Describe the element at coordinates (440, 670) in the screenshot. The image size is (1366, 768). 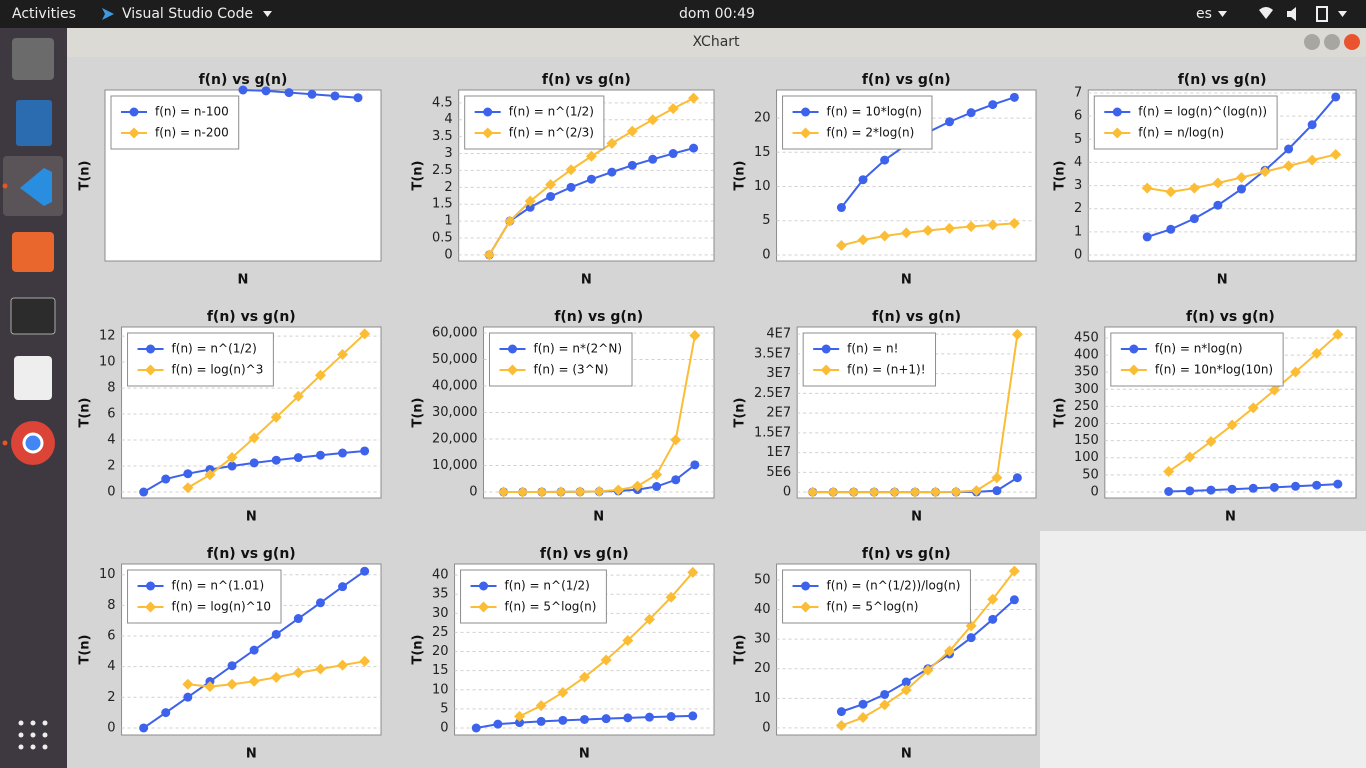
I see `y-tick-label: 15` at that location.